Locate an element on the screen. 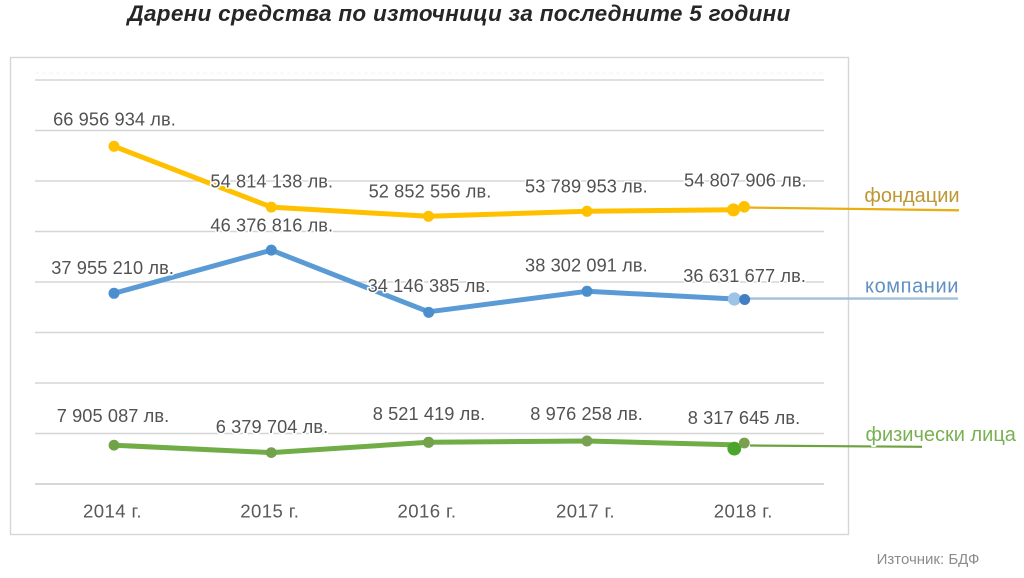 The height and width of the screenshot is (578, 1024). svg-text: 53 789 953 лв. is located at coordinates (586, 187).